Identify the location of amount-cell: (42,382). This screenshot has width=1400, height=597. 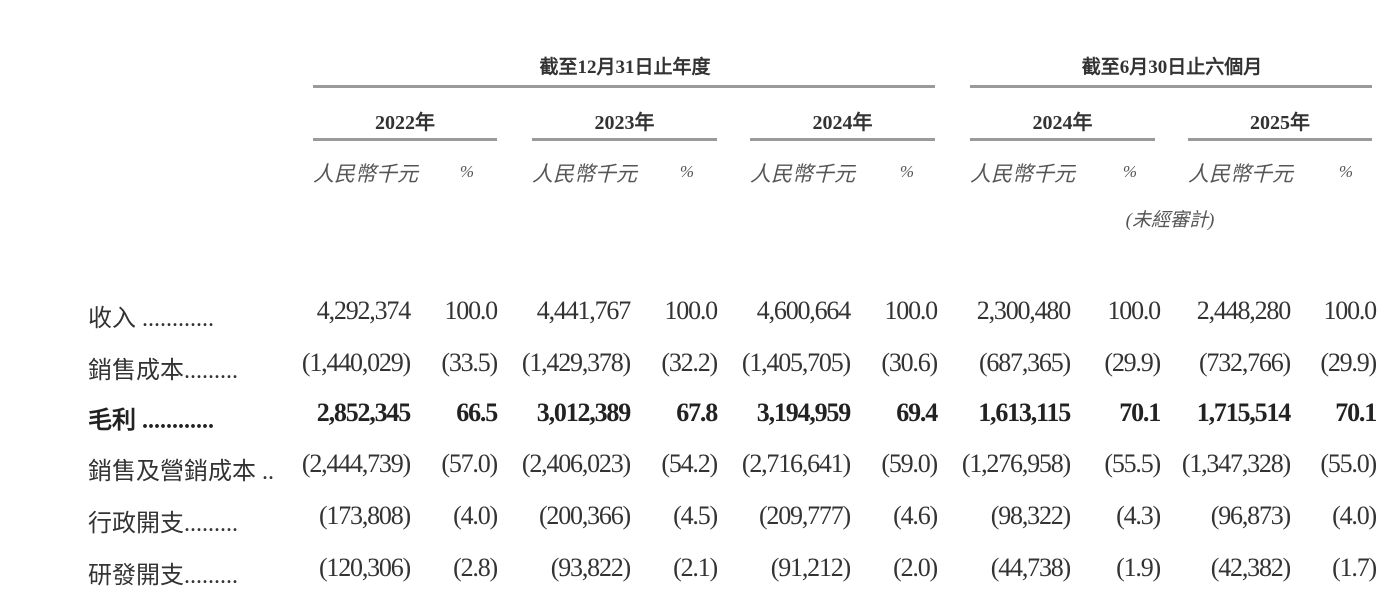
(1250, 567).